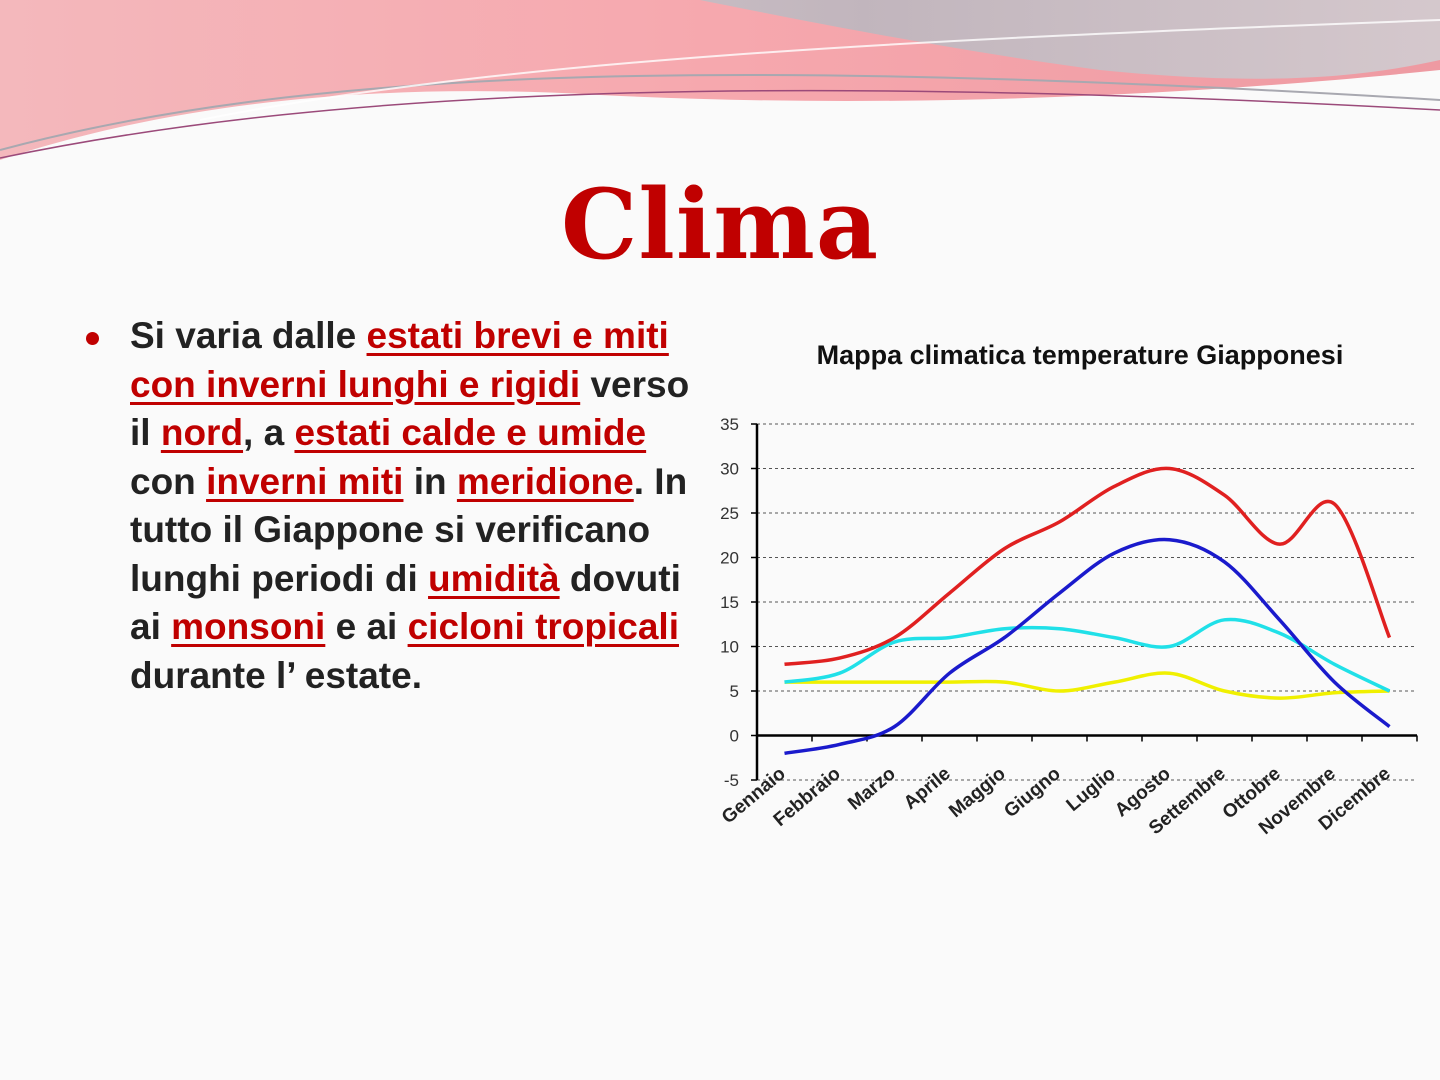  I want to click on y-tick-label: 15, so click(729, 602).